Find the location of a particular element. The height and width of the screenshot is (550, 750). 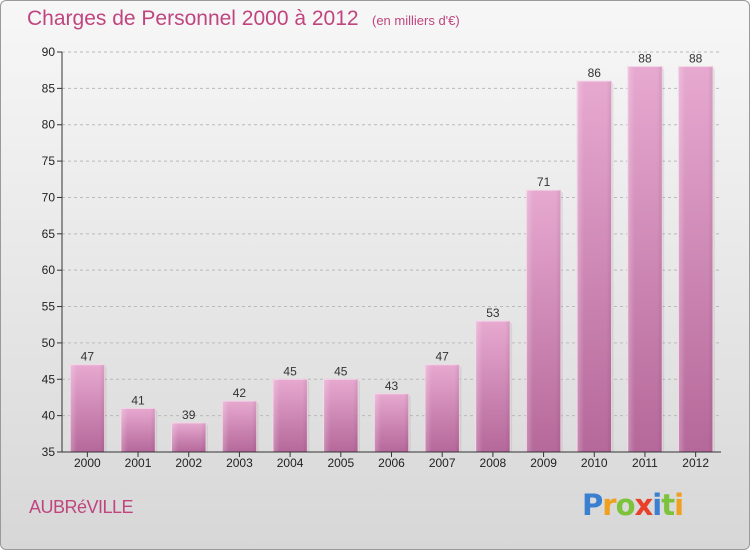

chart-subtitle: (en milliers d'€) is located at coordinates (416, 20).